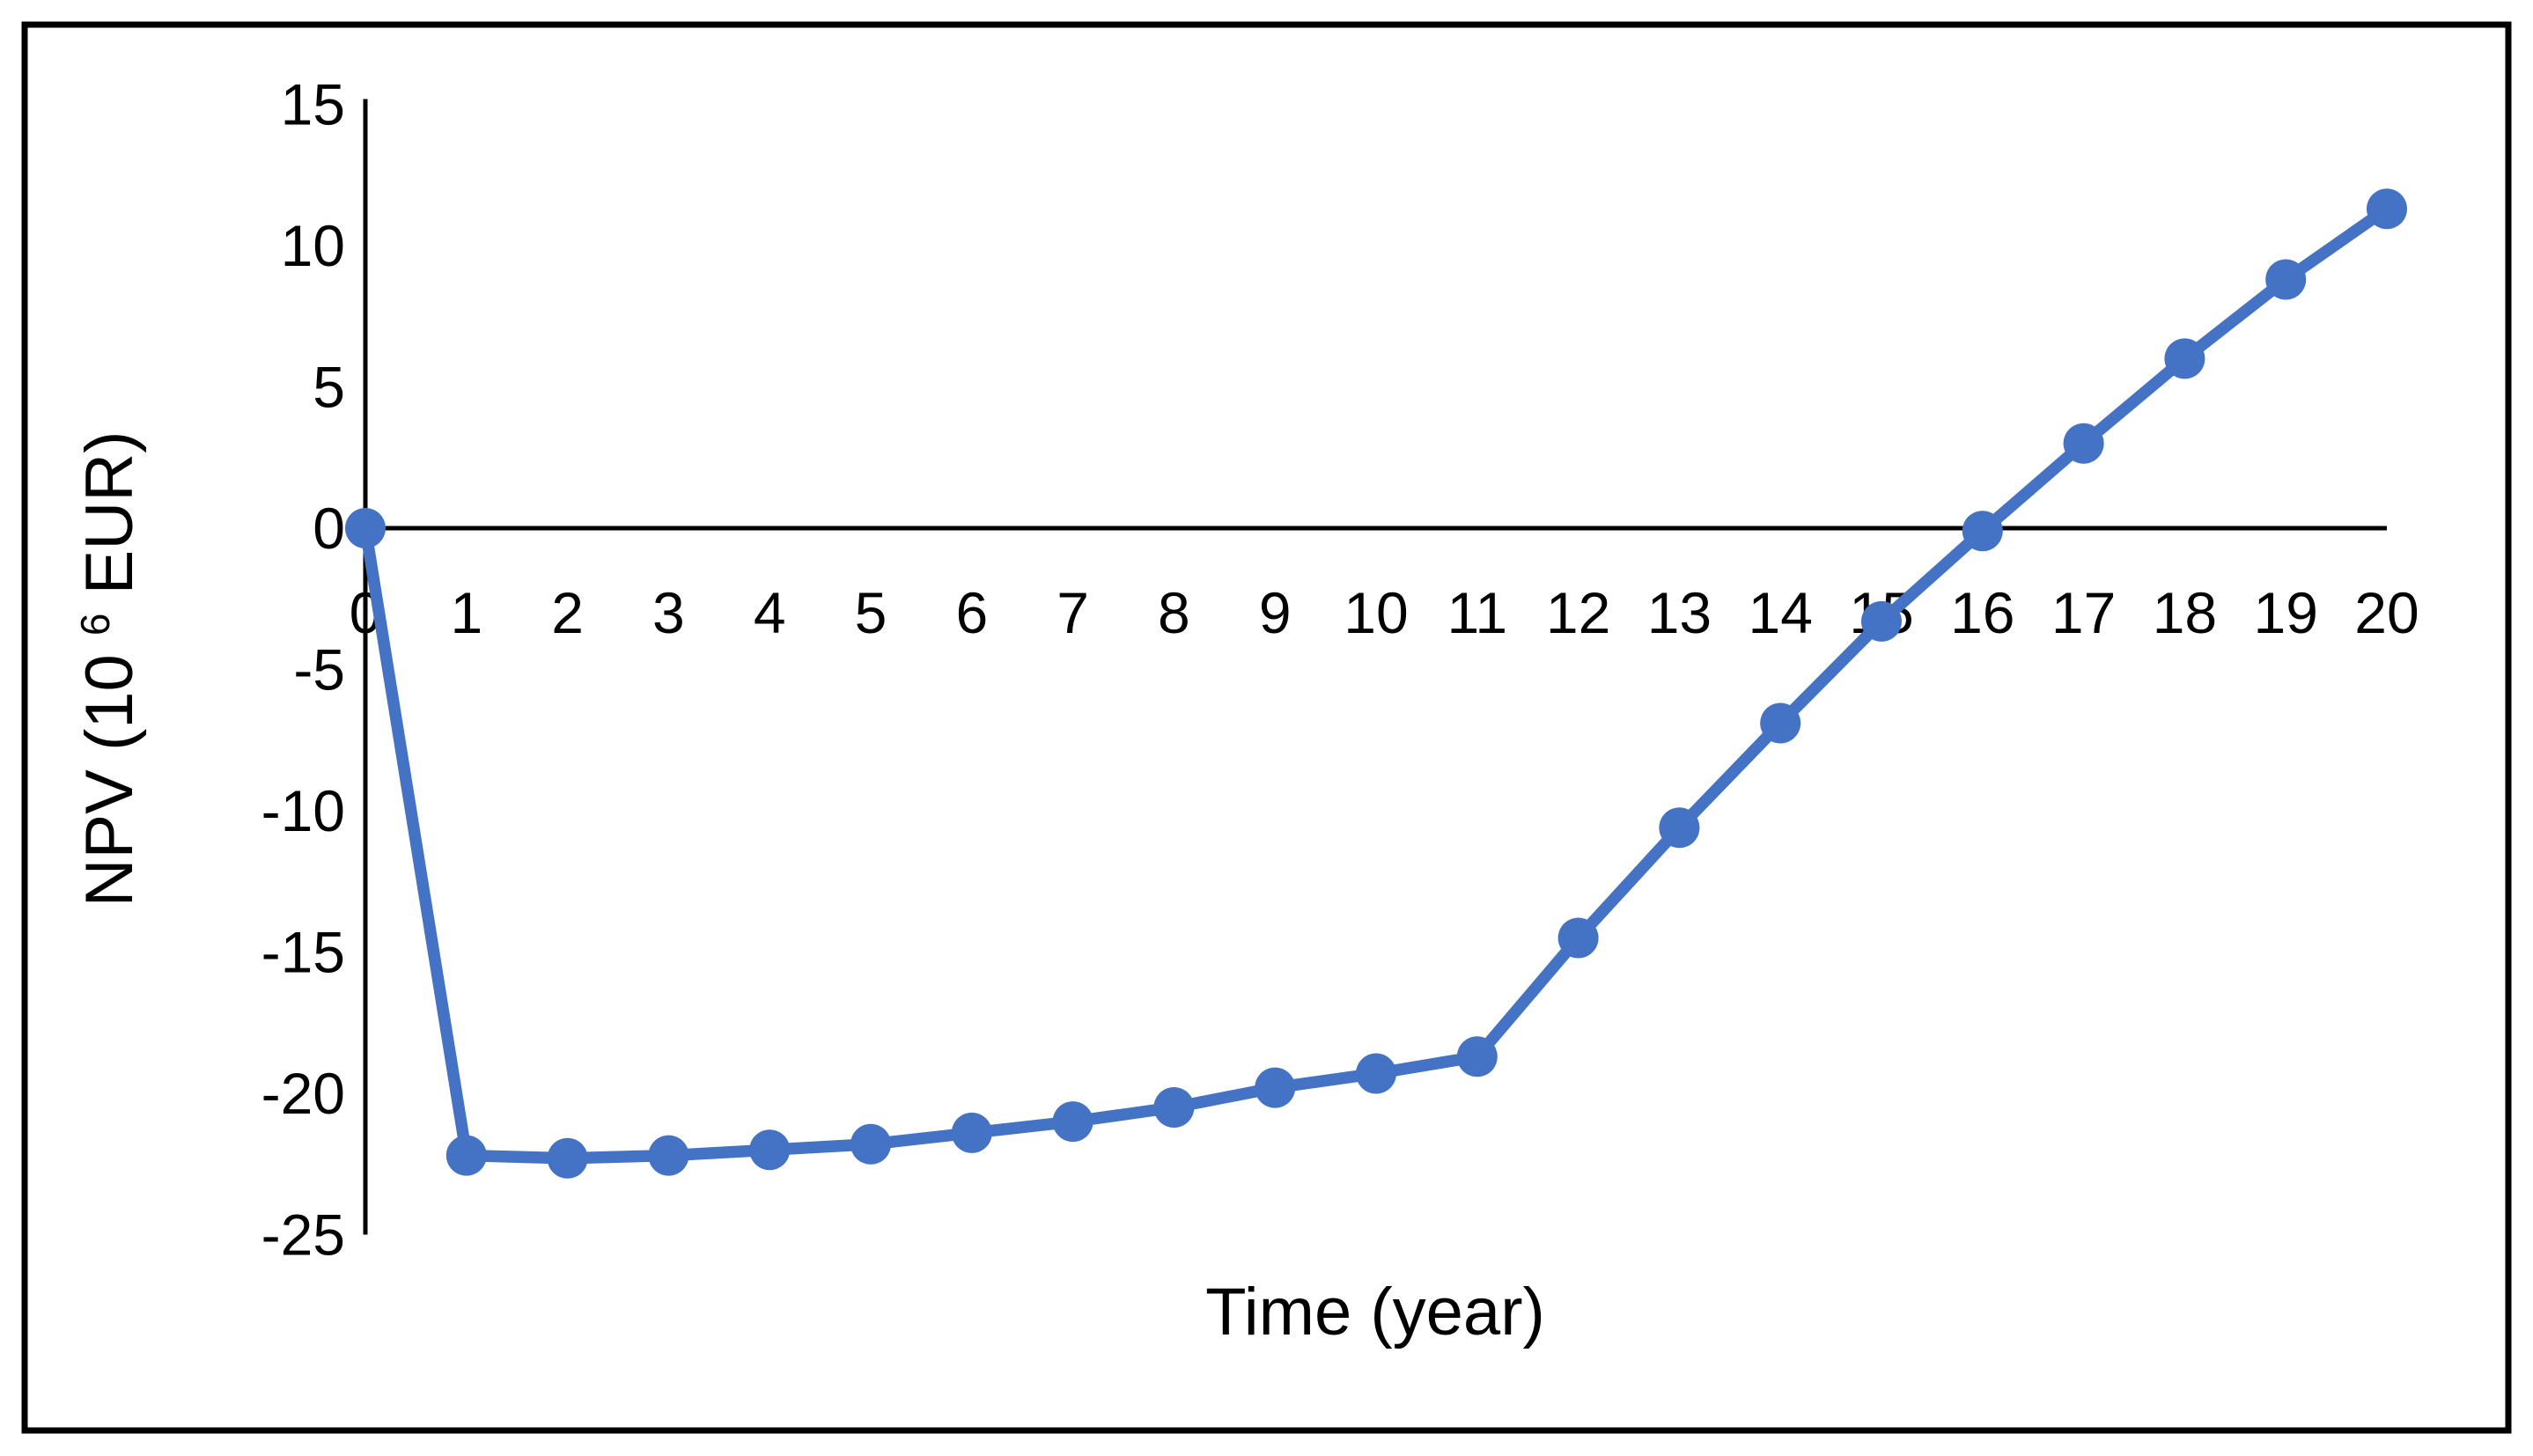 This screenshot has width=2533, height=1456. What do you see at coordinates (303, 1235) in the screenshot?
I see `y-tick-label: -25` at bounding box center [303, 1235].